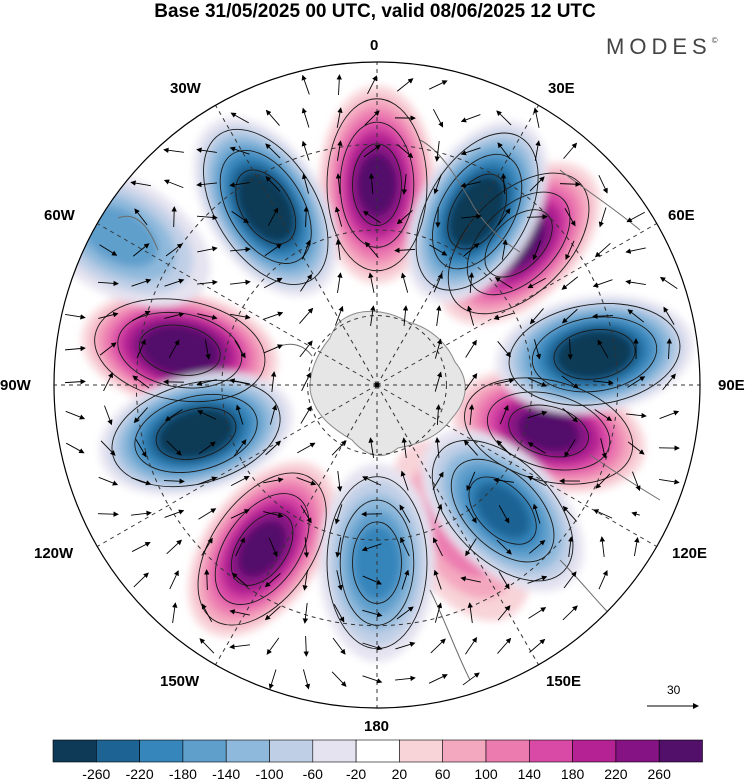 This screenshot has width=750, height=783. What do you see at coordinates (377, 726) in the screenshot?
I see `lon-label-180: 180` at bounding box center [377, 726].